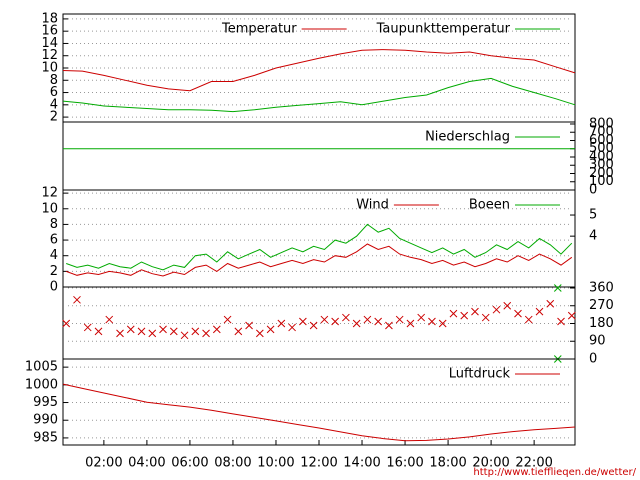  What do you see at coordinates (49, 43) in the screenshot?
I see `y-tick-label: 14` at bounding box center [49, 43].